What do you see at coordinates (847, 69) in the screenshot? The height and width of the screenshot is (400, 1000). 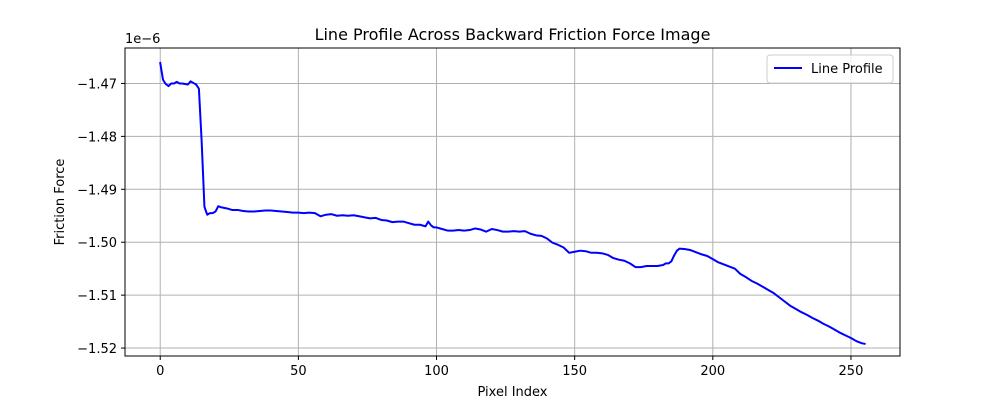 I see `legend-label: Line Profile` at bounding box center [847, 69].